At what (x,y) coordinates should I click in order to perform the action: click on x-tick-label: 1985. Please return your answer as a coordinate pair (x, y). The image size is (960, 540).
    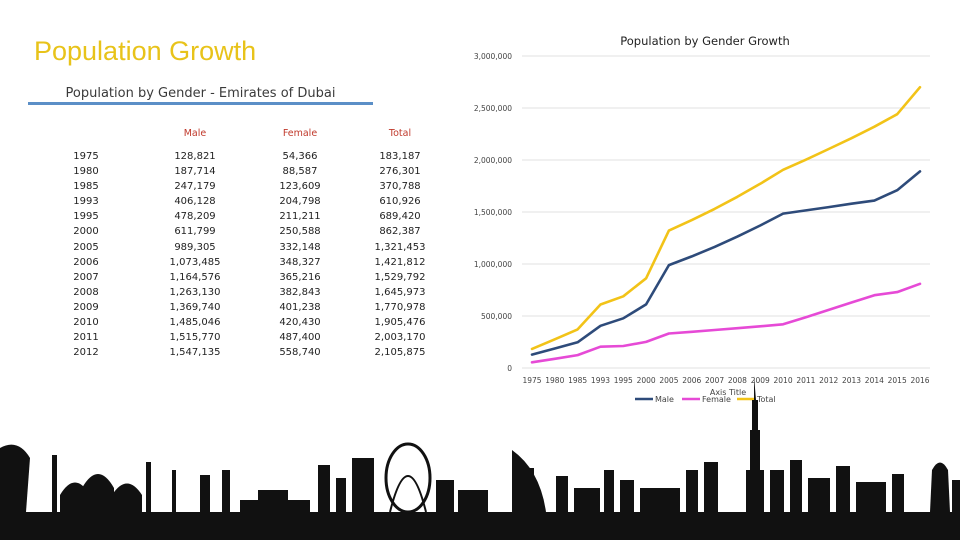
    Looking at the image, I should click on (577, 380).